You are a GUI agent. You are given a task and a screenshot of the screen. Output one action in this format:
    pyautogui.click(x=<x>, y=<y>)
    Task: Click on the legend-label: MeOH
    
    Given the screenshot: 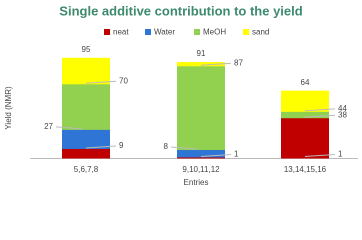 What is the action you would take?
    pyautogui.click(x=214, y=32)
    